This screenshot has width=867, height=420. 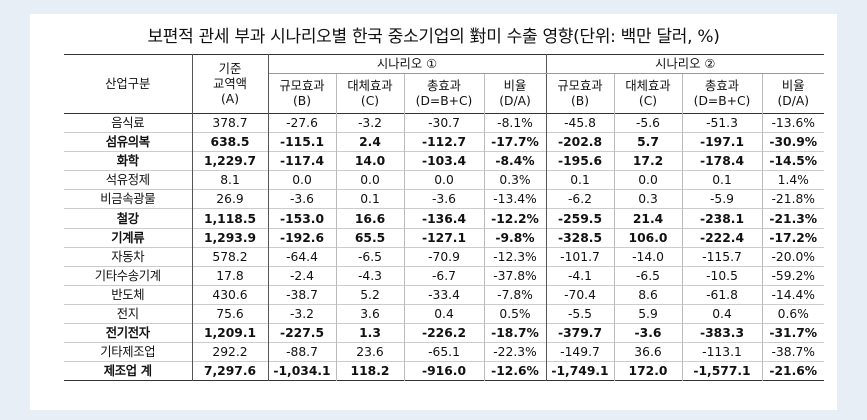 What do you see at coordinates (580, 257) in the screenshot?
I see `s2-scale-cell: -101.7` at bounding box center [580, 257].